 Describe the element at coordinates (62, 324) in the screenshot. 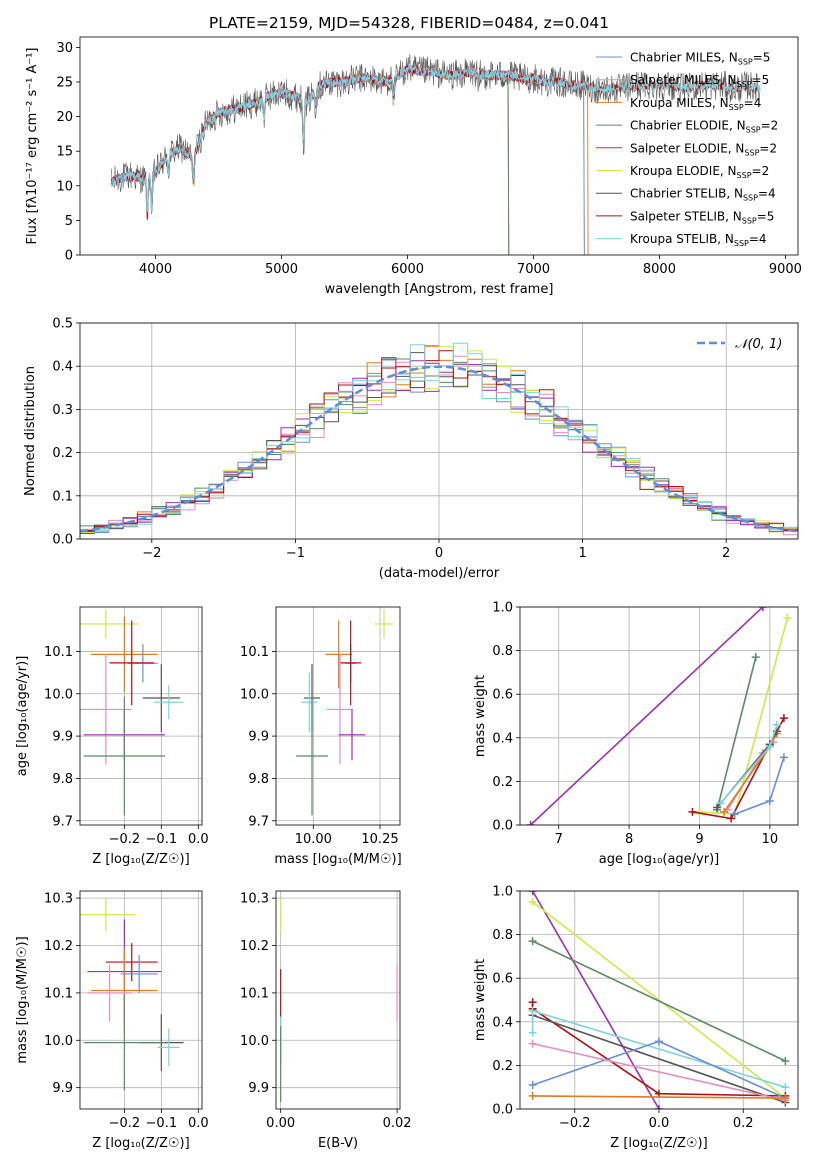

I see `y-tick-label: 0.5` at that location.